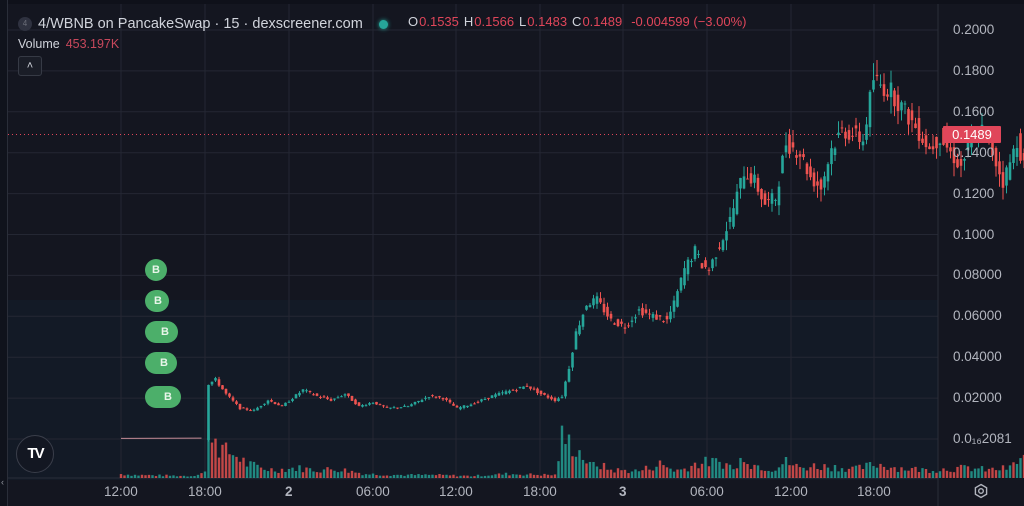 The width and height of the screenshot is (1024, 506). Describe the element at coordinates (383, 24) in the screenshot. I see `market-status-icon` at that location.